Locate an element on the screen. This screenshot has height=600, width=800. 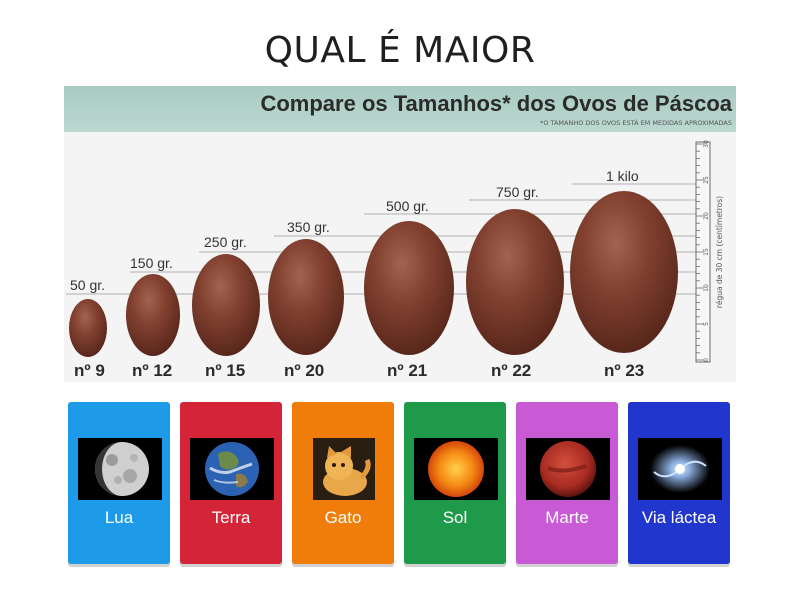
figure-header-band is located at coordinates (400, 109).